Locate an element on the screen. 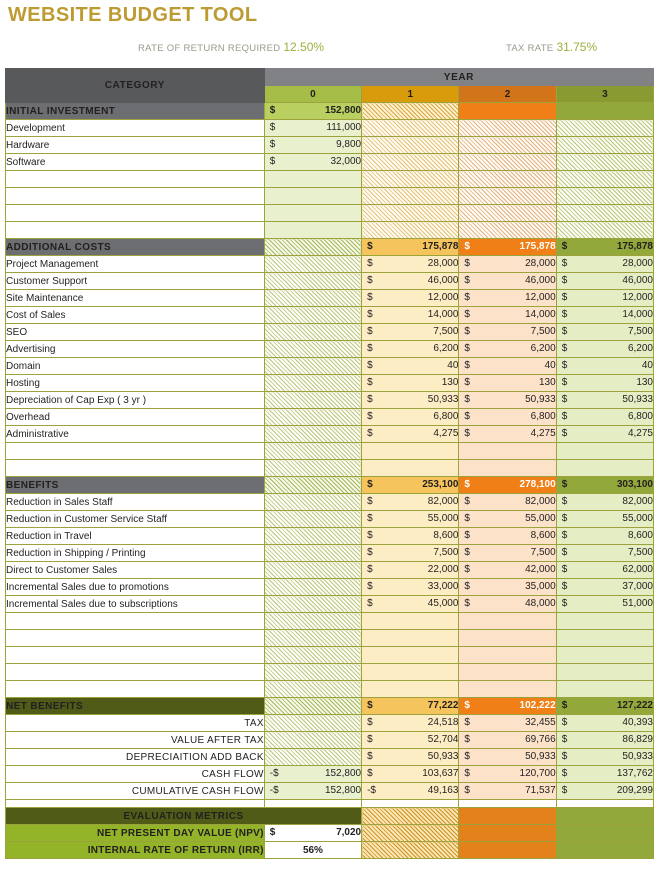 The width and height of the screenshot is (659, 870). header-year-2: 2 is located at coordinates (507, 94).